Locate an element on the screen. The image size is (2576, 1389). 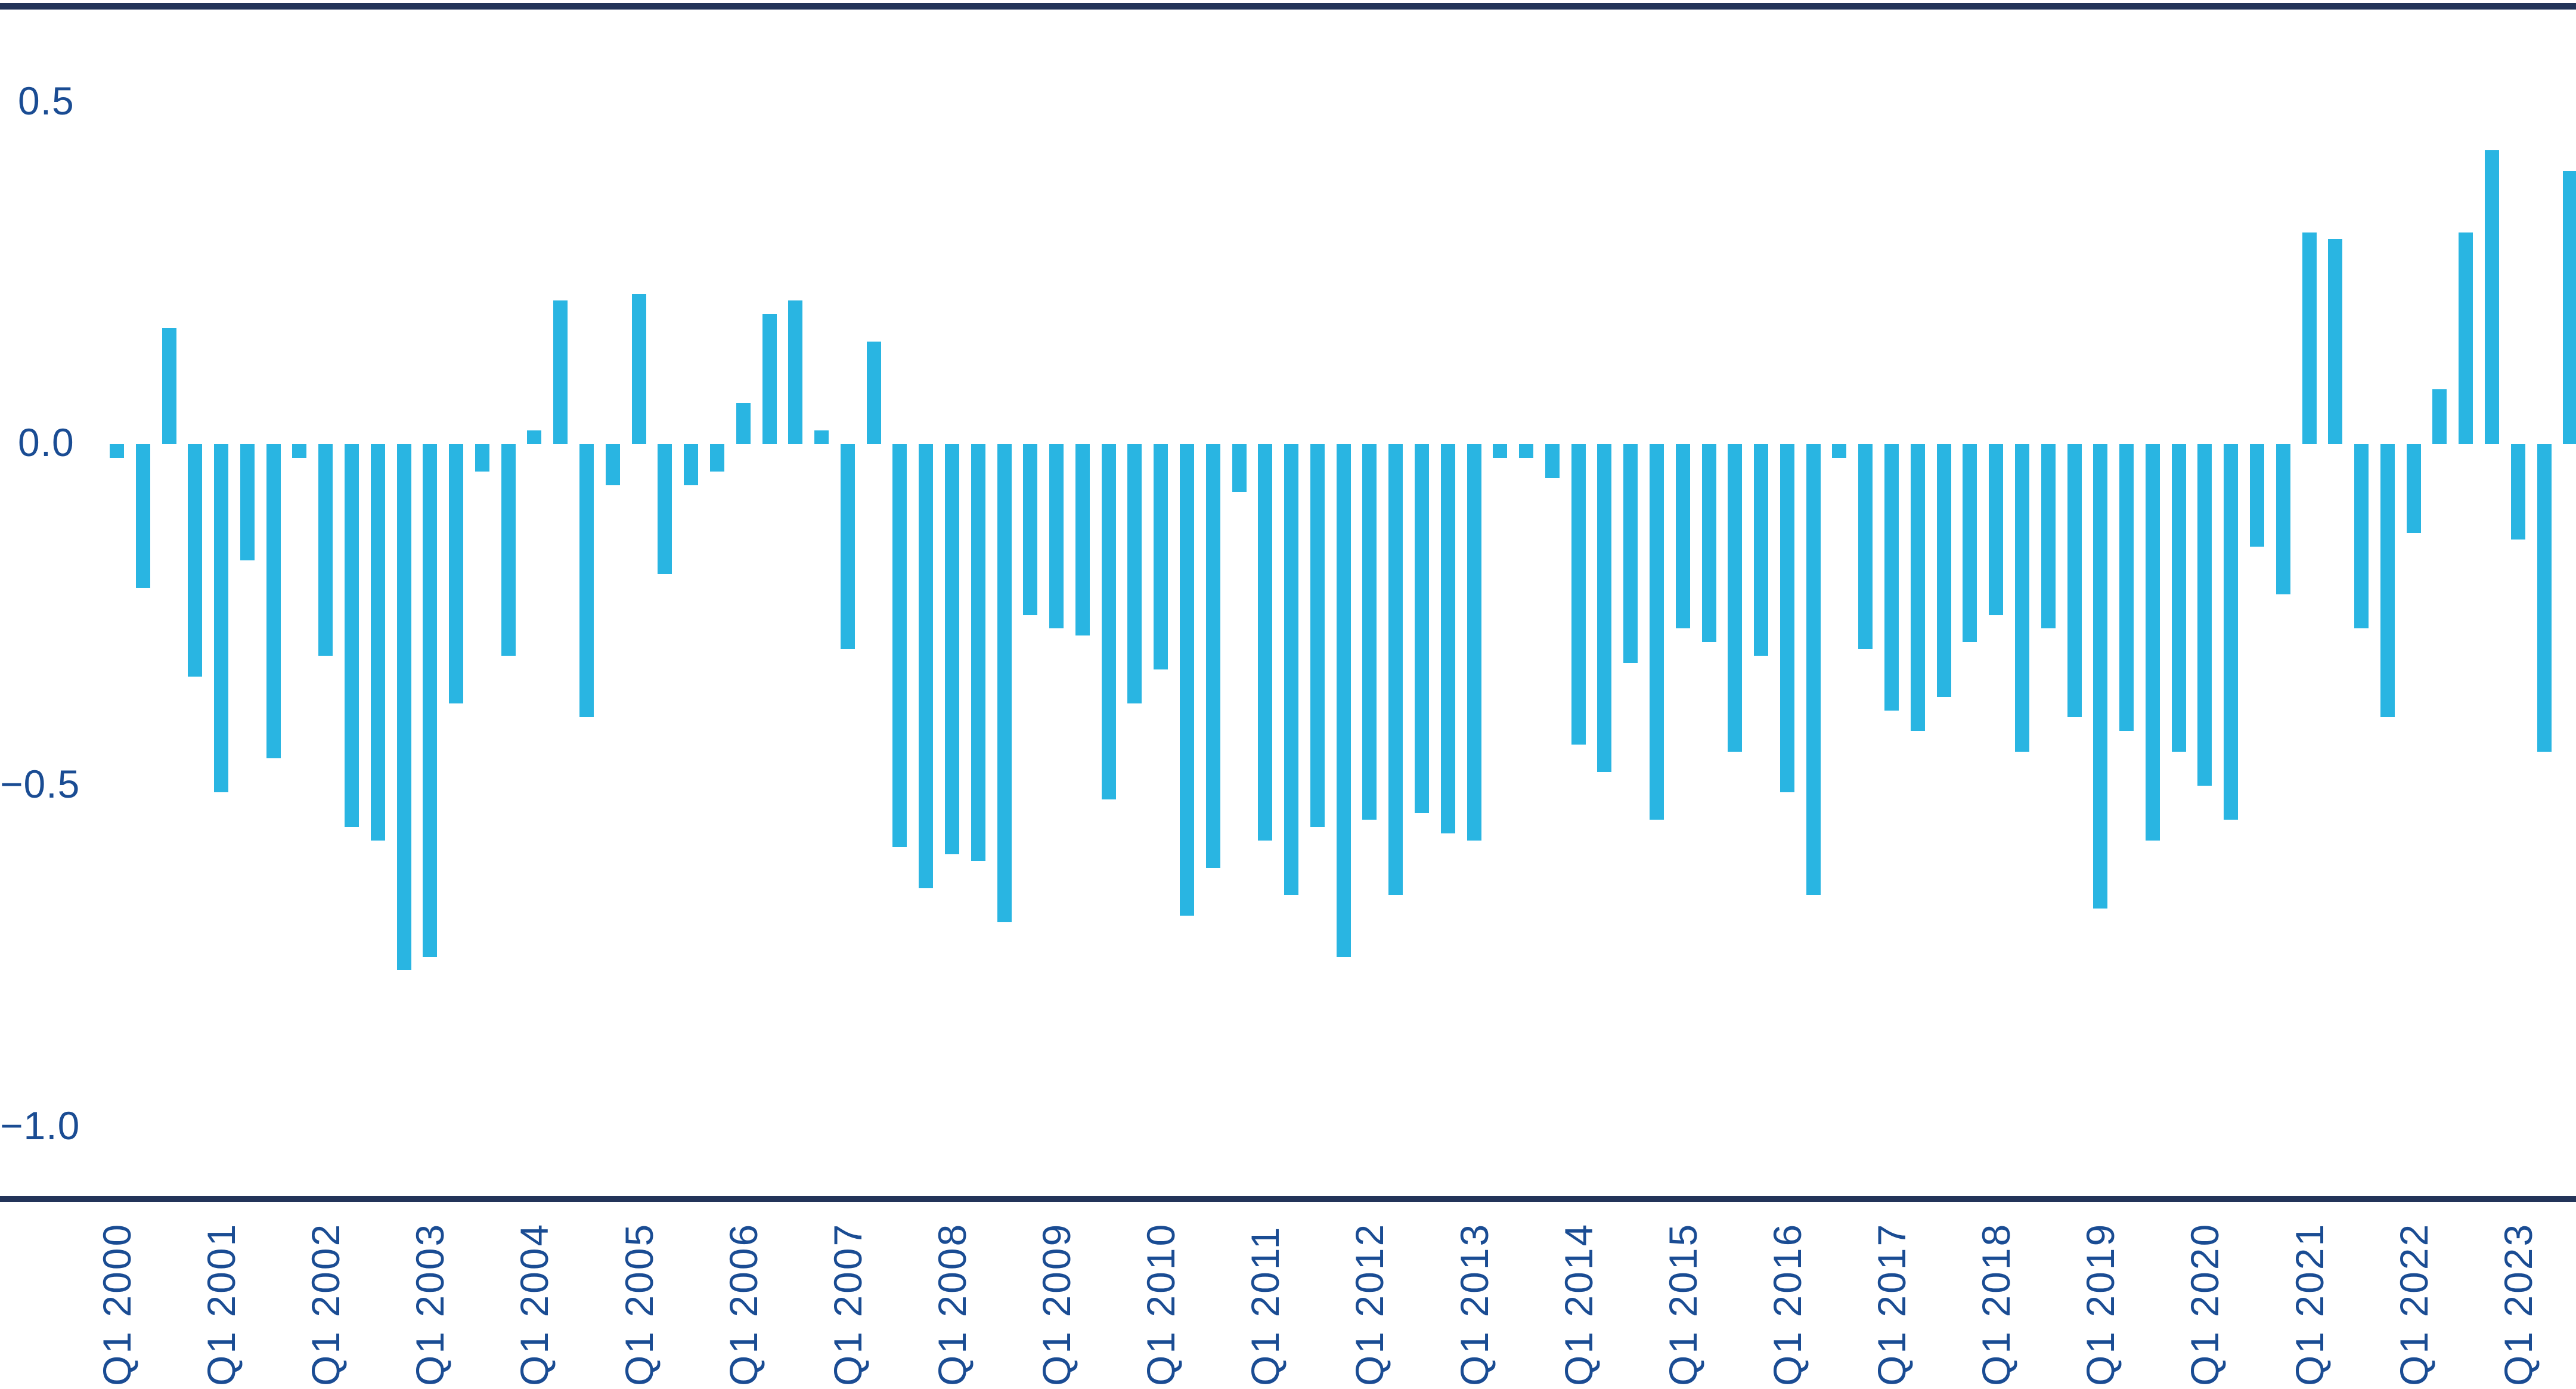
bar-q2-2017 is located at coordinates (1918, 587).